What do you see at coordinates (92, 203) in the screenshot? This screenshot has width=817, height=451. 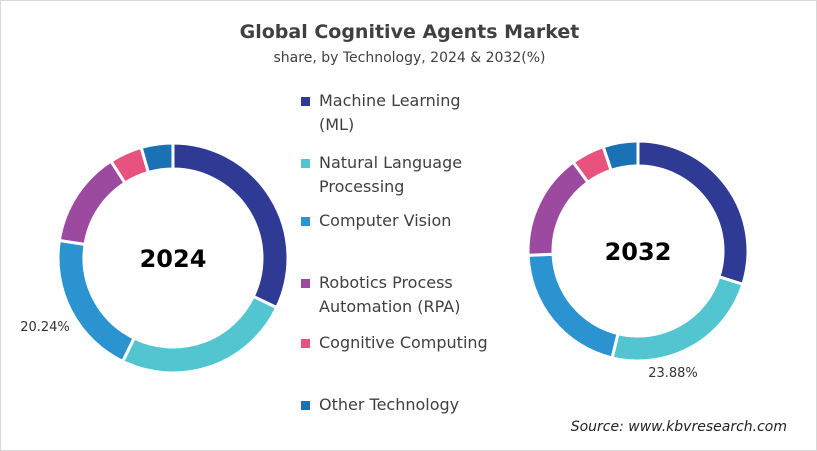 I see `donut-slice-2024-robotics-process-automation-rpa` at bounding box center [92, 203].